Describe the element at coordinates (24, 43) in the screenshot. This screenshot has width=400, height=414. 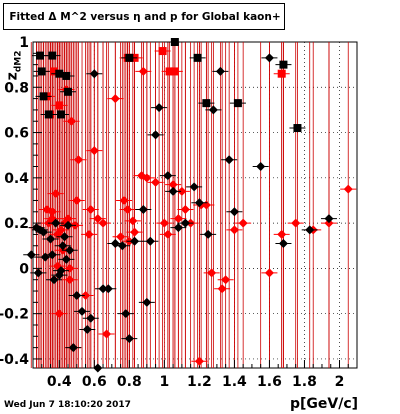
I see `y-tick-label: 1` at that location.